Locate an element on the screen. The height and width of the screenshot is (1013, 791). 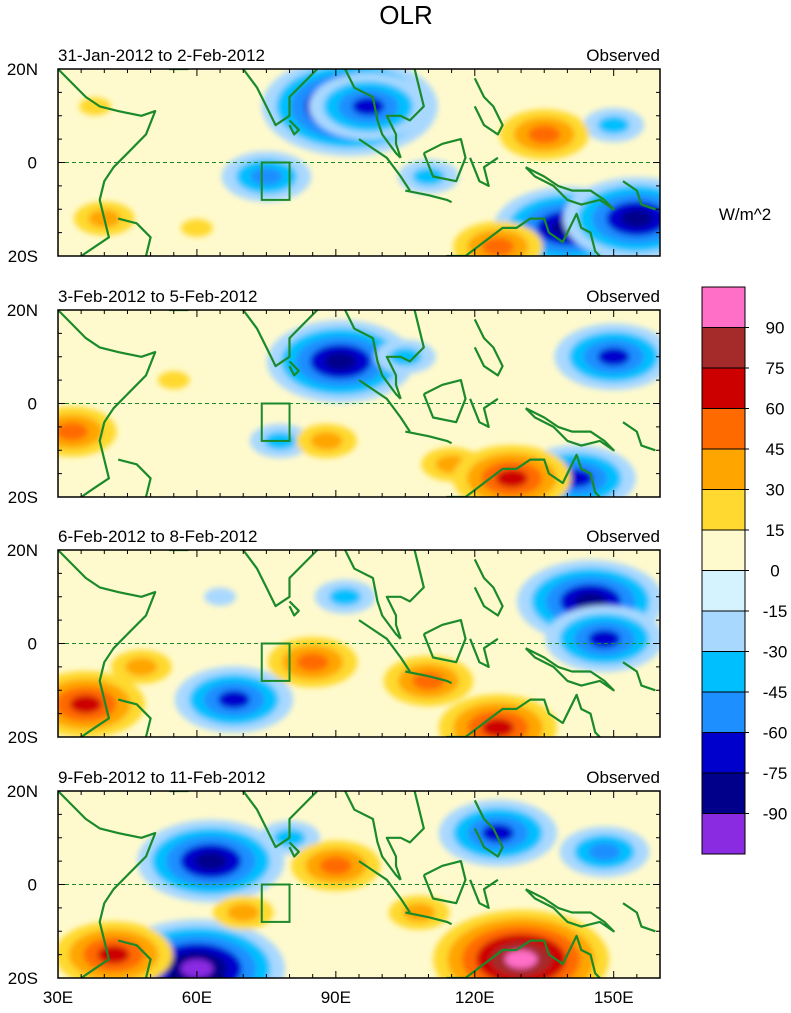
panel-left-title: 6-Feb-2012 to 8-Feb-2012 is located at coordinates (157, 536).